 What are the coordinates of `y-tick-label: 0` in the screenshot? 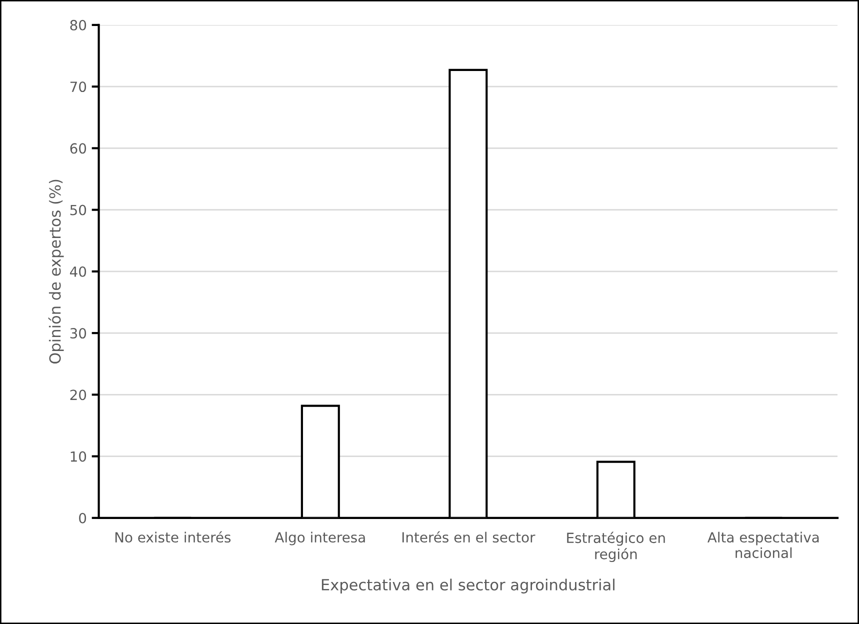 It's located at (82, 518).